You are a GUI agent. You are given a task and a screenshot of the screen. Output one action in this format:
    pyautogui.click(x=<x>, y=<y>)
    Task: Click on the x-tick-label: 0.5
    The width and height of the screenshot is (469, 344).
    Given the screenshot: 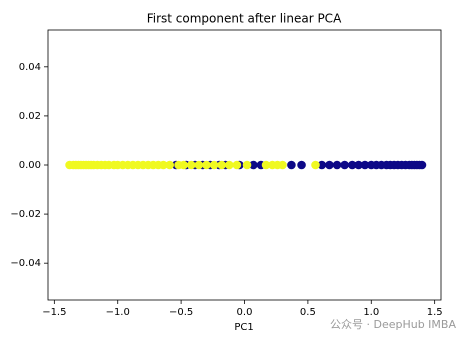 What is the action you would take?
    pyautogui.click(x=308, y=312)
    